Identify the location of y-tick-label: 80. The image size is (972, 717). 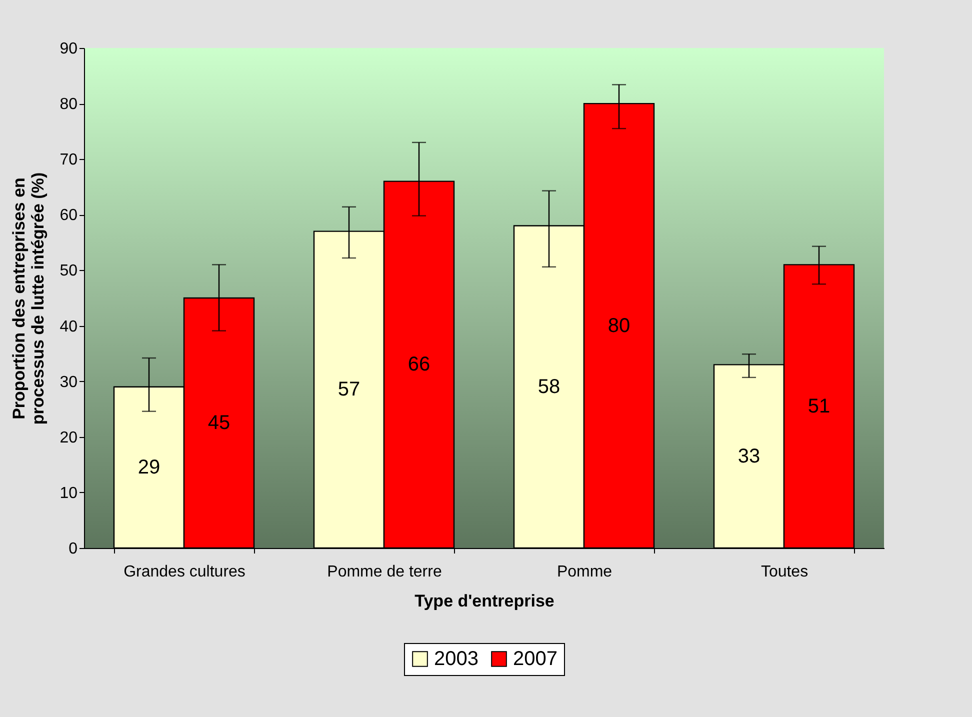
(69, 105).